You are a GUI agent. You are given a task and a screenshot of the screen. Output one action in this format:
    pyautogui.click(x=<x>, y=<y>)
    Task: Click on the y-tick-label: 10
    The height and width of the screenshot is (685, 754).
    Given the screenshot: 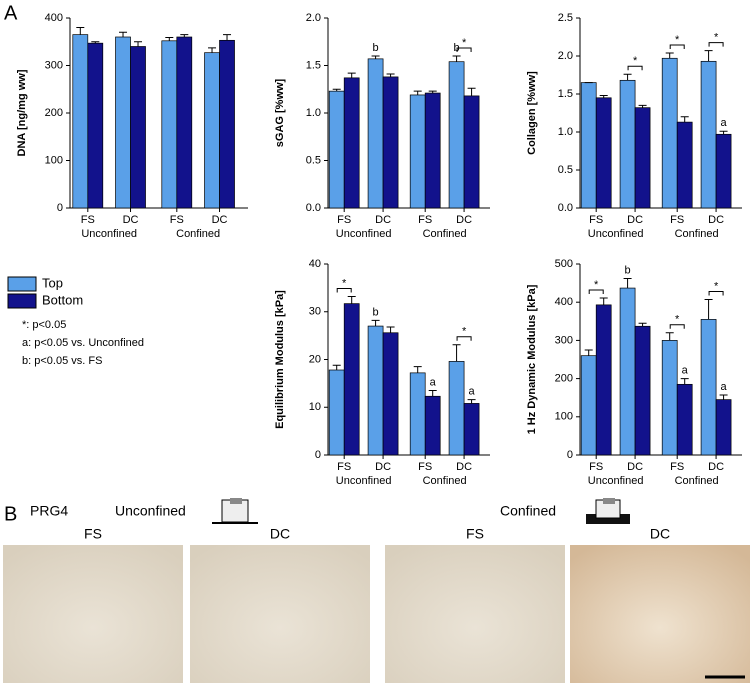 What is the action you would take?
    pyautogui.click(x=315, y=407)
    